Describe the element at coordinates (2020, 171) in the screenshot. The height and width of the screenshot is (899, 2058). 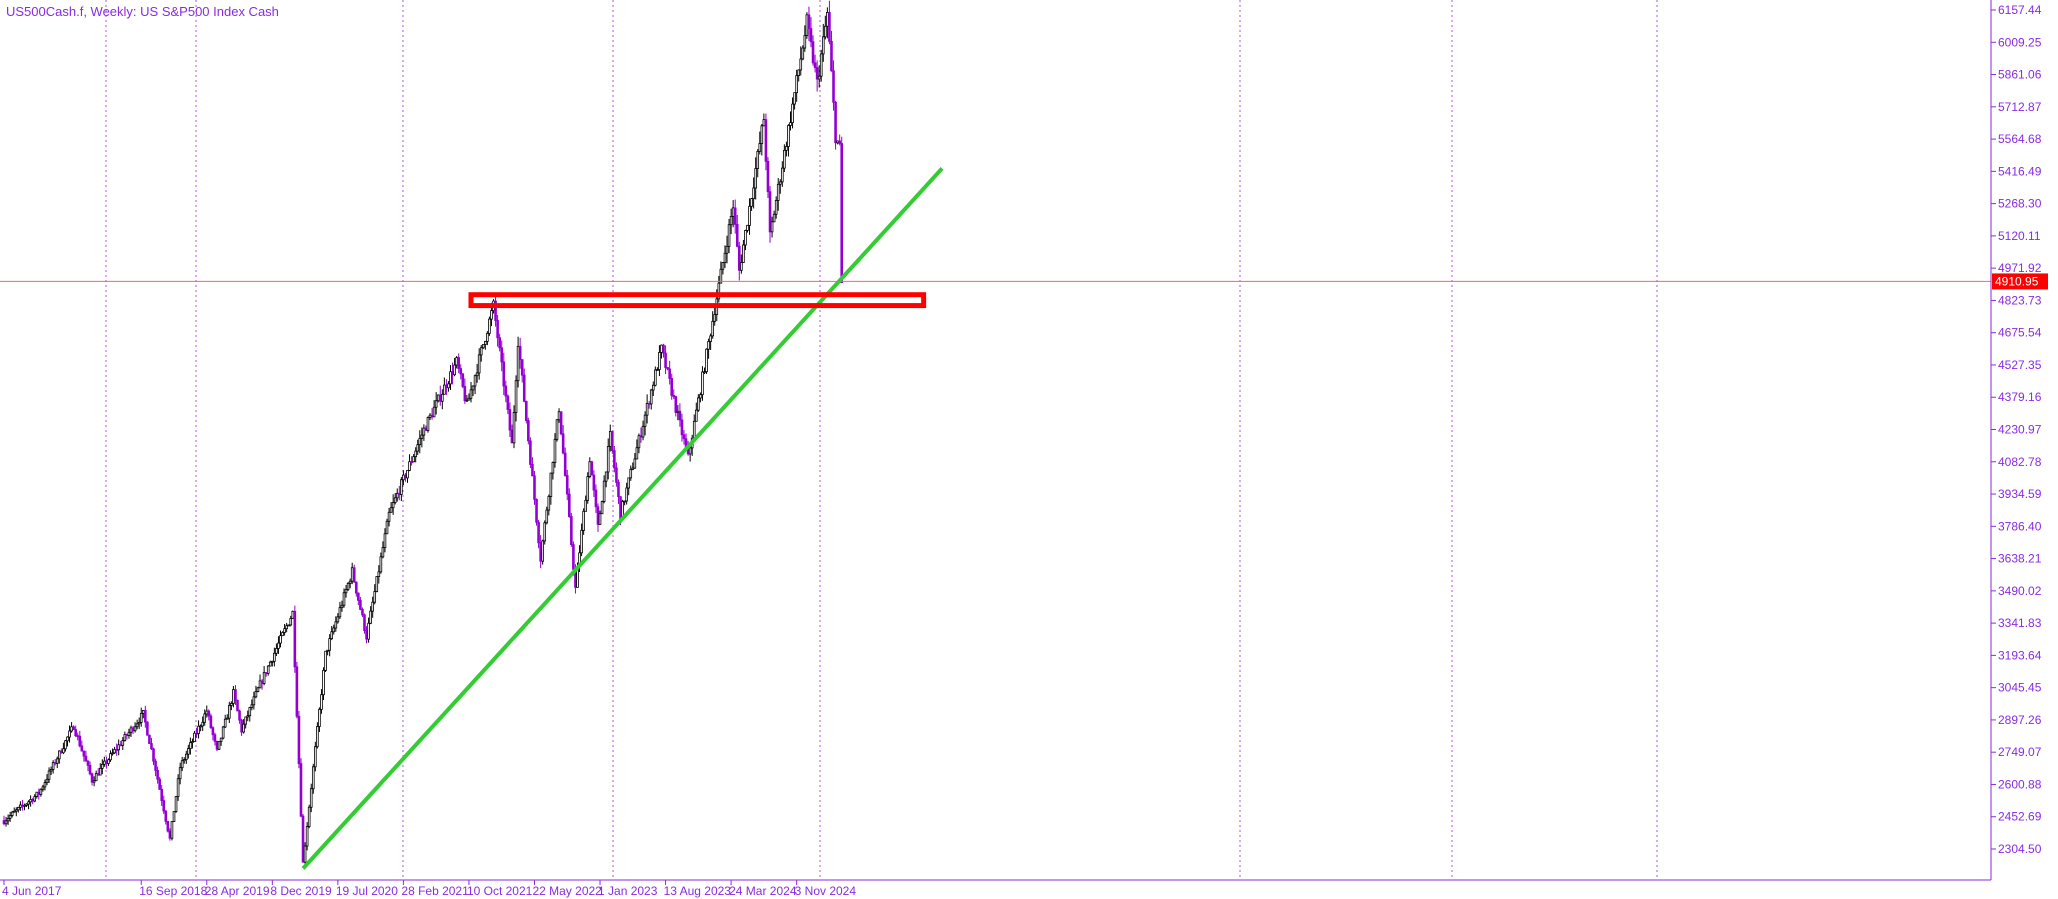
I see `y-tick-label: 5416.49` at that location.